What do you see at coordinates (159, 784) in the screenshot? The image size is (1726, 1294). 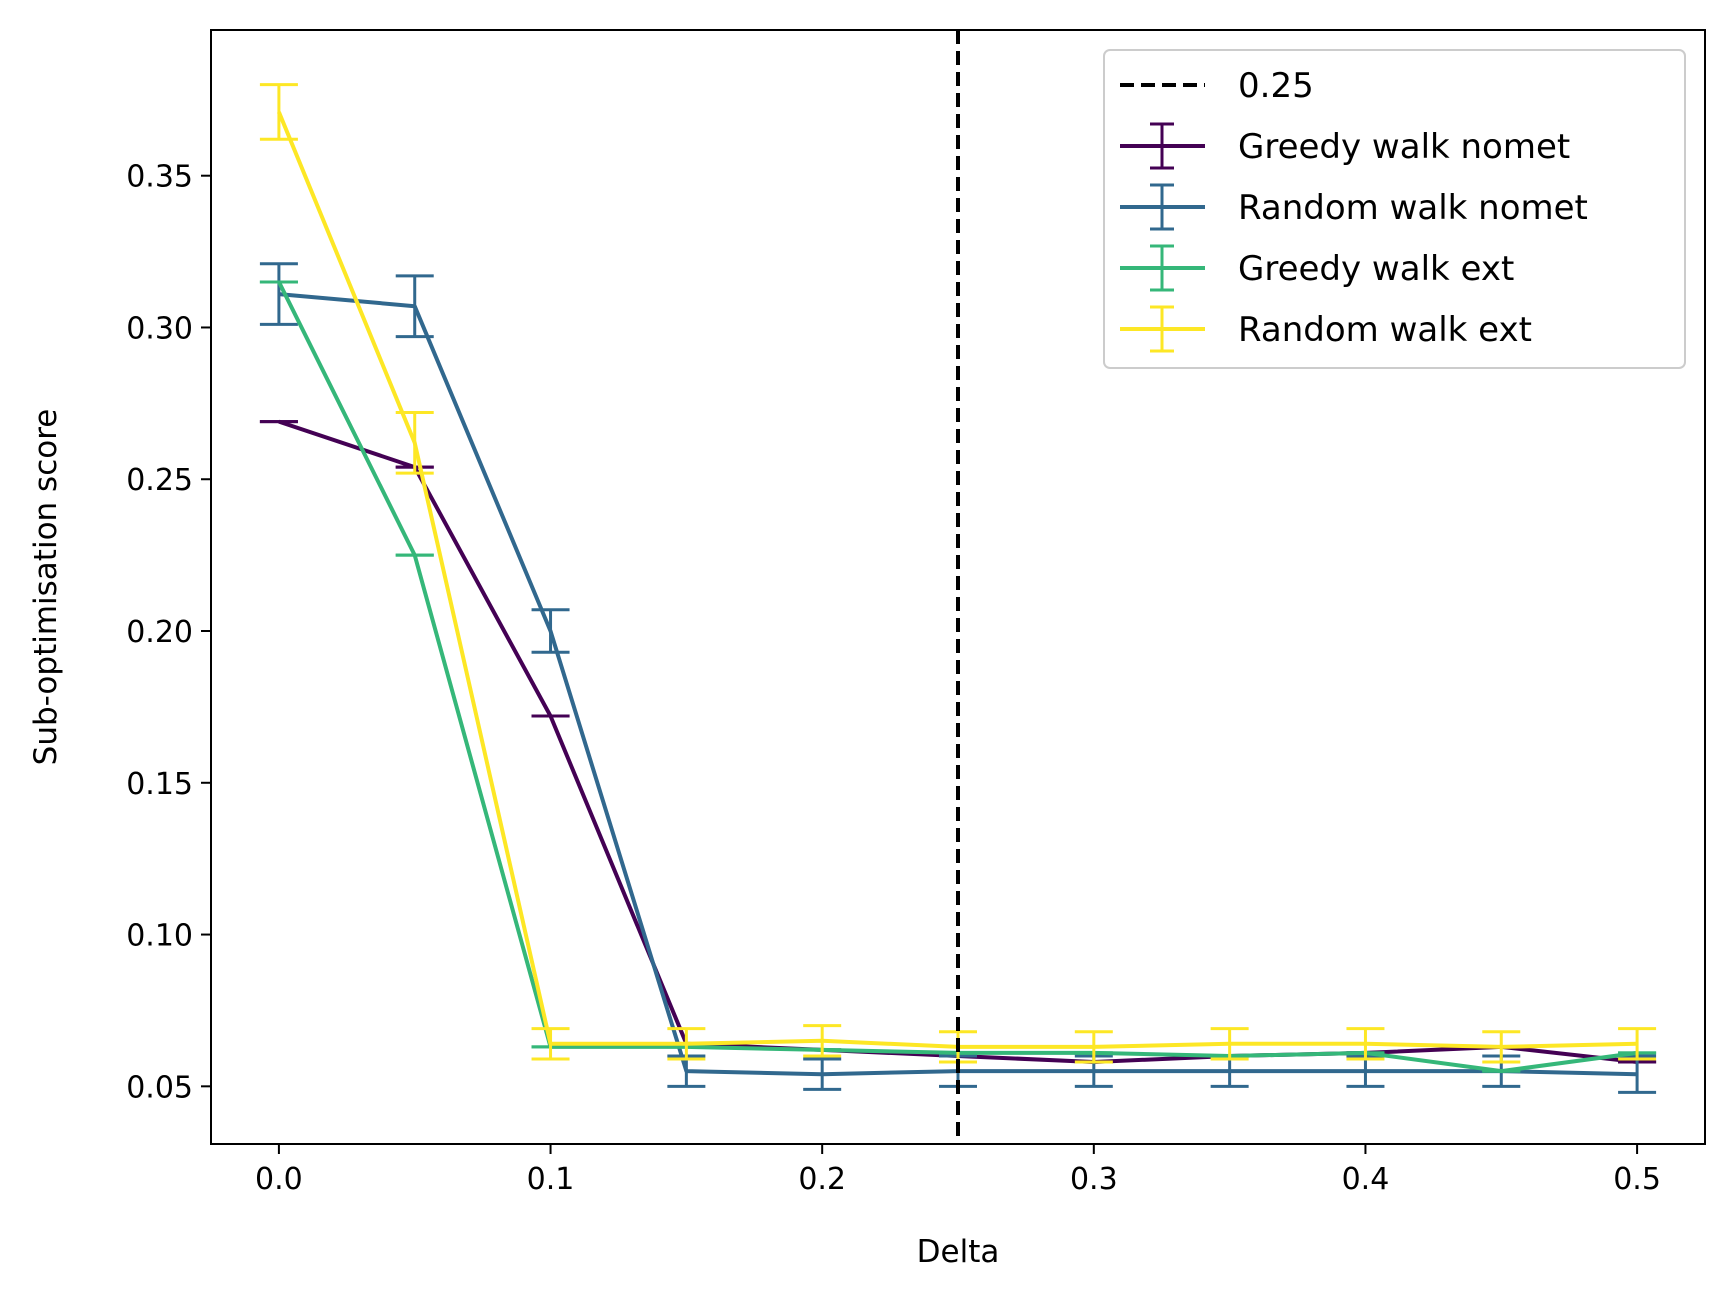 I see `y-tick-label: 0.15` at bounding box center [159, 784].